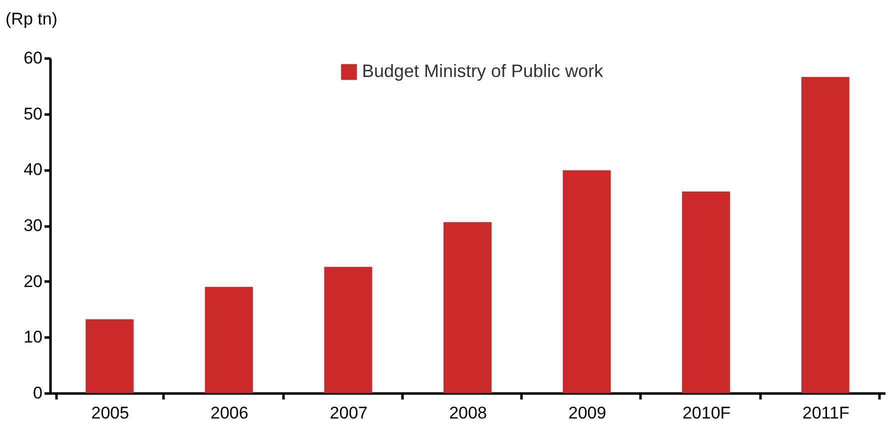 This screenshot has height=432, width=896. I want to click on x-tick-label: 2010F, so click(706, 413).